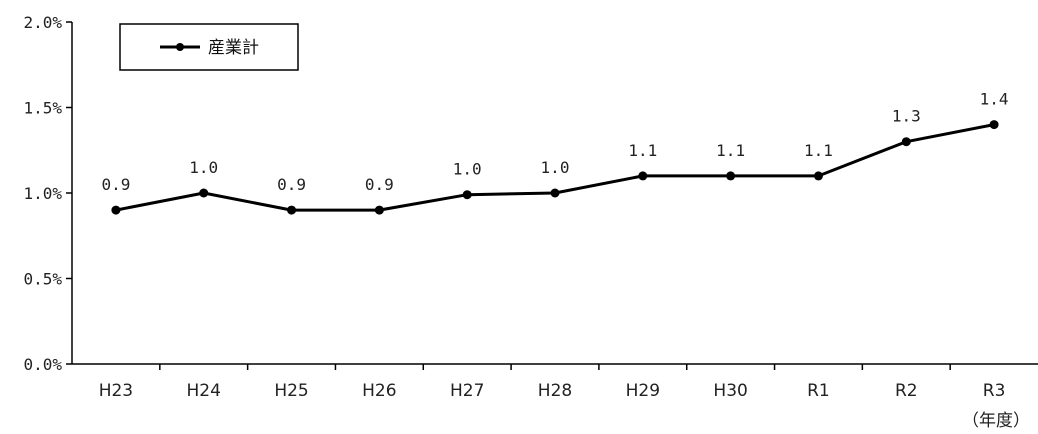 This screenshot has height=434, width=1038. What do you see at coordinates (233, 48) in the screenshot?
I see `legend-label: 産業計` at bounding box center [233, 48].